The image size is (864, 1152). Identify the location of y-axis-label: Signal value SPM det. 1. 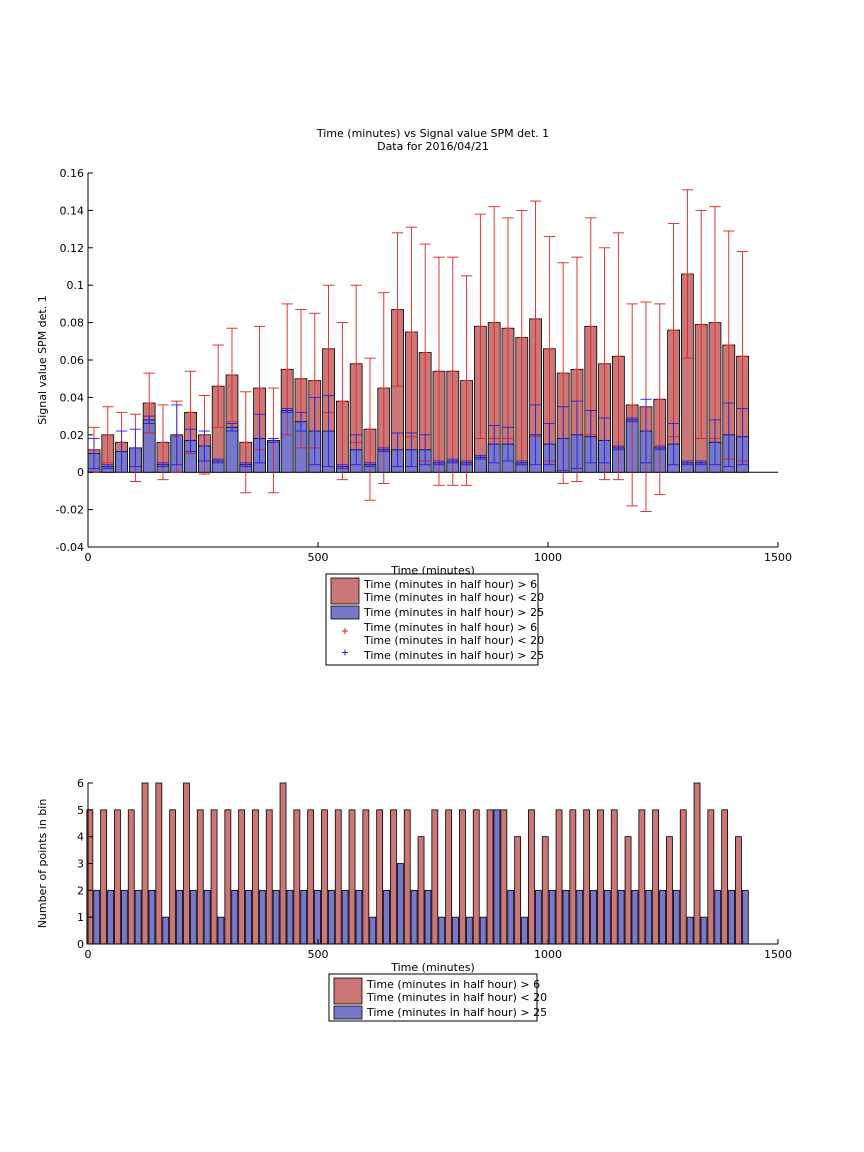
(42, 360).